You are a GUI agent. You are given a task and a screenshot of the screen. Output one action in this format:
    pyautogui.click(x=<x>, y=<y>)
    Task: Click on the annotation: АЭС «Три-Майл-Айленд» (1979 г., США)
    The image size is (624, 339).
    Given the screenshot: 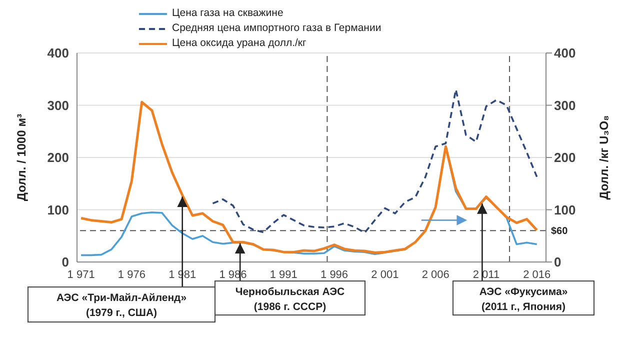 What is the action you would take?
    pyautogui.click(x=121, y=305)
    